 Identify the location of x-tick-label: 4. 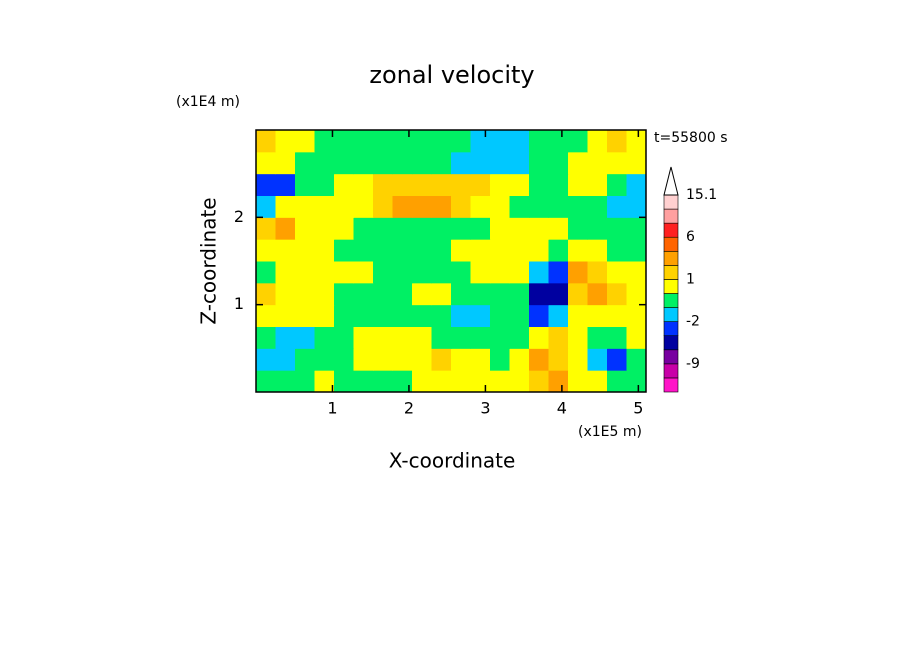
(562, 408).